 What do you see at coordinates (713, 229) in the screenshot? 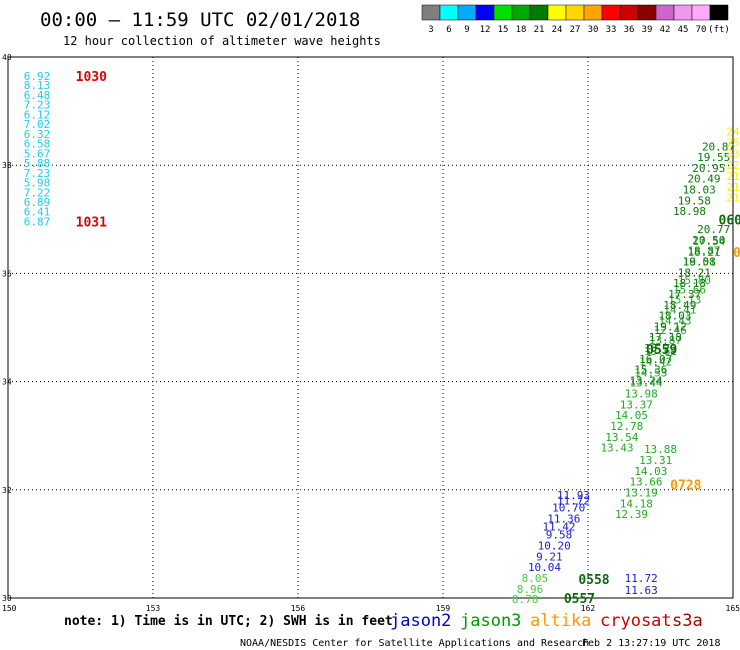
I see `wave-height-label: 20.77` at bounding box center [713, 229].